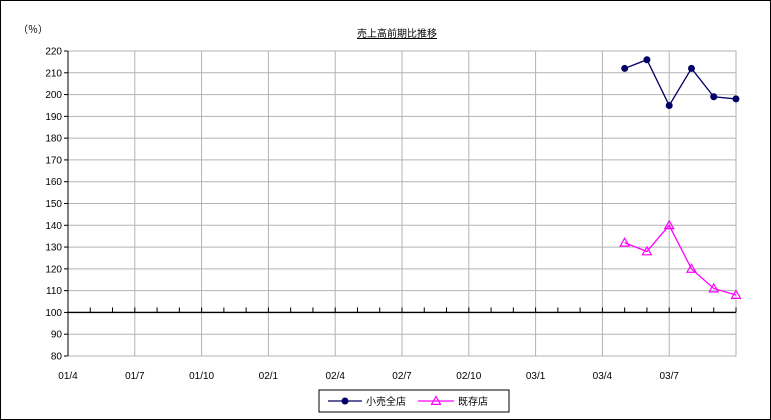 The image size is (771, 420). I want to click on y-tick-label: 150, so click(53, 204).